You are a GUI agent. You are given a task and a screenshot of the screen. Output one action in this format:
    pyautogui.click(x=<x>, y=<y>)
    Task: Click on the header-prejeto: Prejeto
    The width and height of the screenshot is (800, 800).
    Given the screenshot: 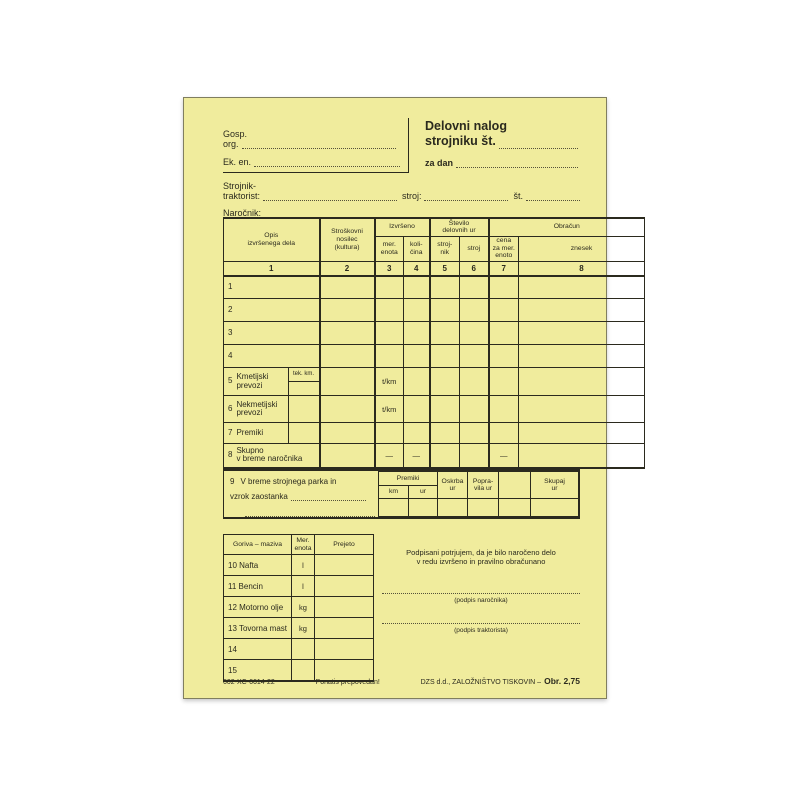 What is the action you would take?
    pyautogui.click(x=344, y=544)
    